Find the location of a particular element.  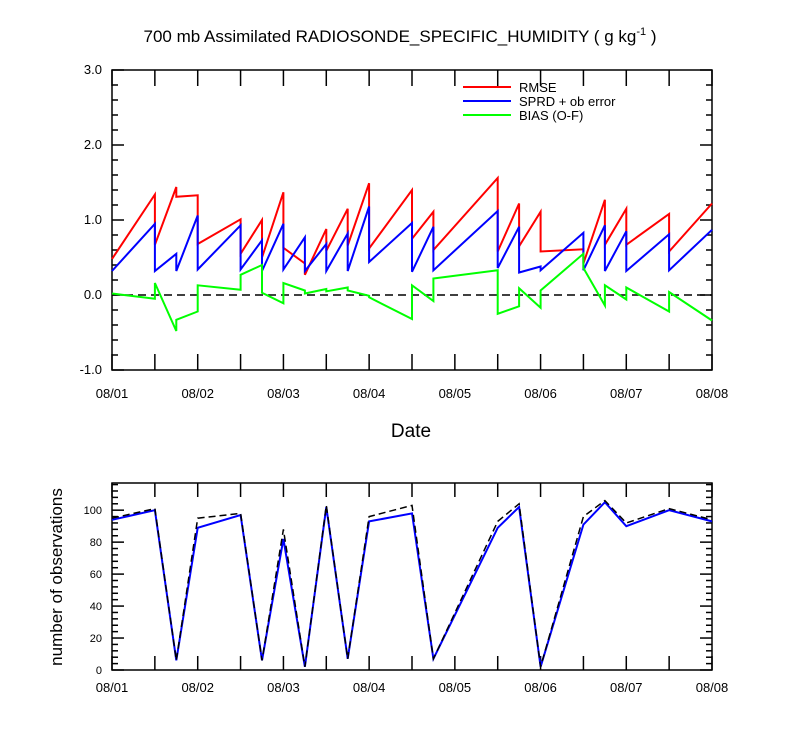

y-tick-label: 2.0 is located at coordinates (93, 144).